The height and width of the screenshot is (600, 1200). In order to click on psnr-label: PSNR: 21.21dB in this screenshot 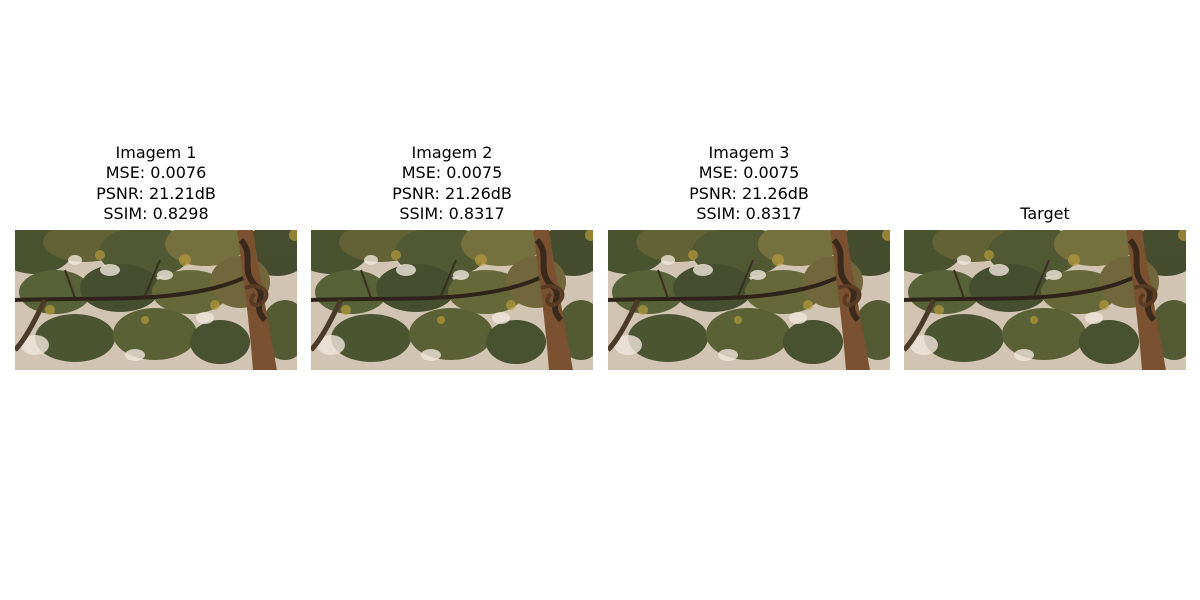, I will do `click(156, 193)`.